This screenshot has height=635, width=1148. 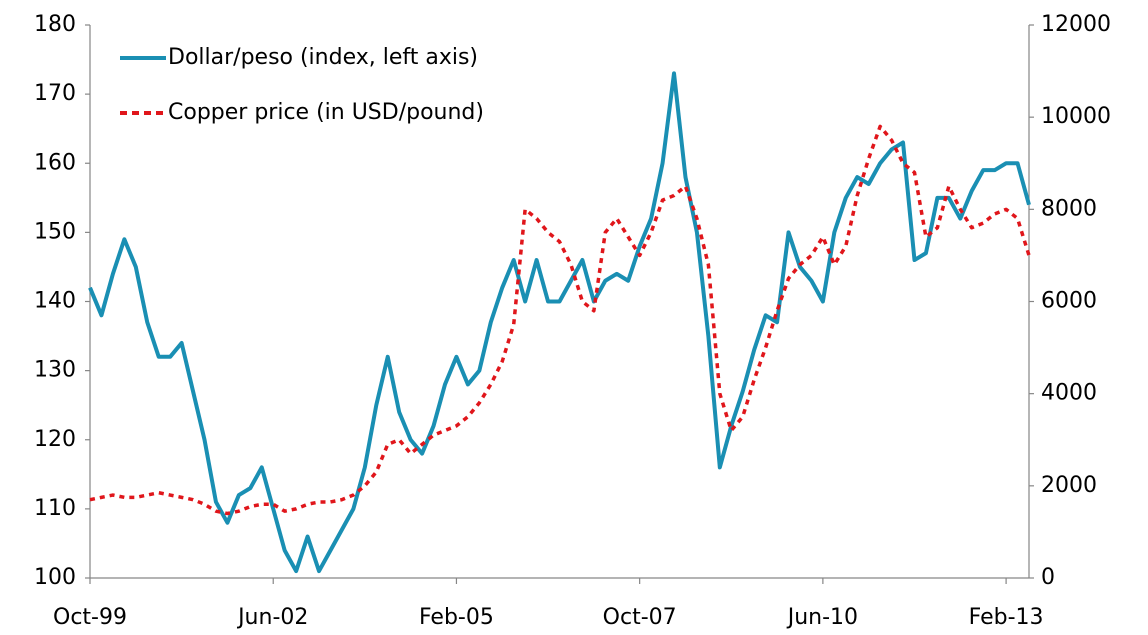 What do you see at coordinates (1069, 393) in the screenshot?
I see `y2-tick-label: 4000` at bounding box center [1069, 393].